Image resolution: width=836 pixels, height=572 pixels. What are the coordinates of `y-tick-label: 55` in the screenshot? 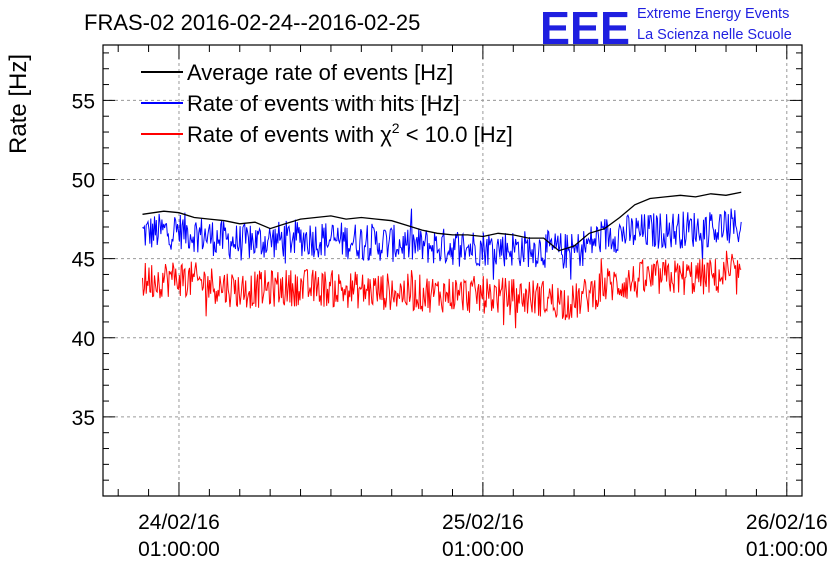 It's located at (83, 101).